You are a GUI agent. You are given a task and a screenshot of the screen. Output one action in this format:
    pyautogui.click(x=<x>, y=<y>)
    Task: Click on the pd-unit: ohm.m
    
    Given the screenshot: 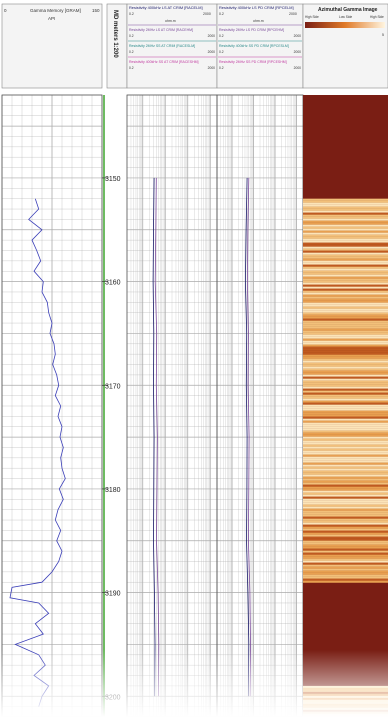 What is the action you would take?
    pyautogui.click(x=258, y=21)
    